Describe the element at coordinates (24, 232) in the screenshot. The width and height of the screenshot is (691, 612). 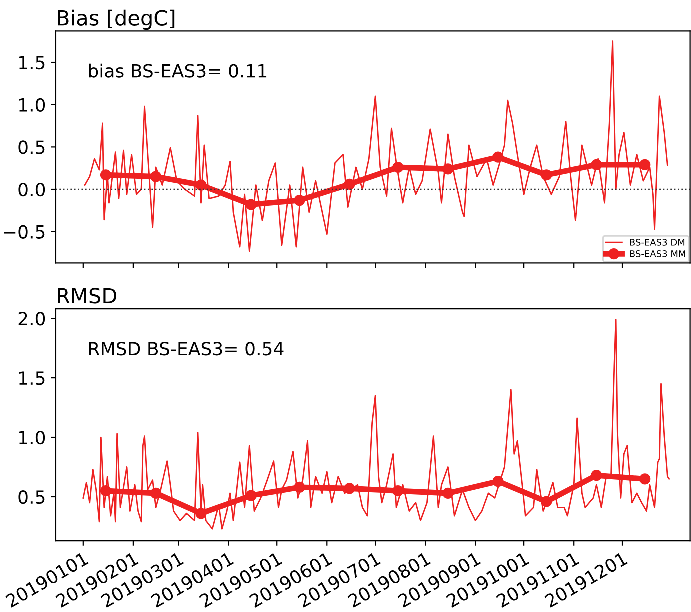
I see `y-tick-label: −0.5` at that location.